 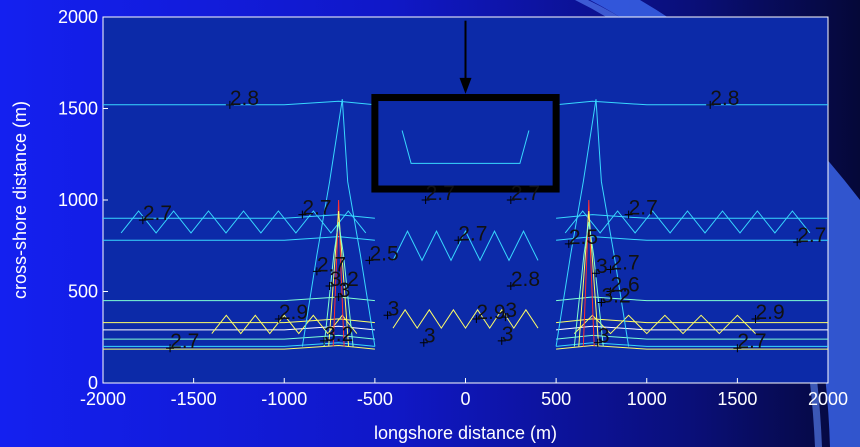 I want to click on y-axis-ticks: 0 500 1000 1500 2000, so click(x=83, y=200).